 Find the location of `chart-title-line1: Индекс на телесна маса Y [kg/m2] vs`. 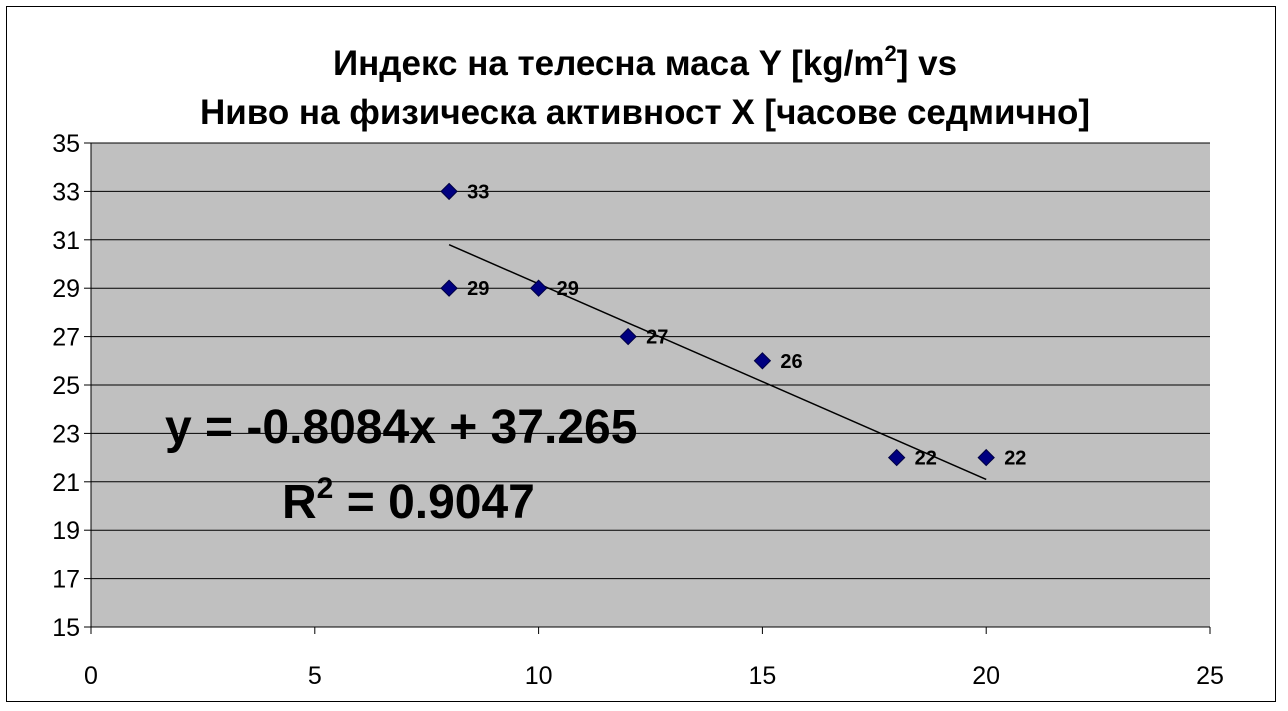

chart-title-line1: Индекс на телесна маса Y [kg/m2] vs is located at coordinates (645, 62).